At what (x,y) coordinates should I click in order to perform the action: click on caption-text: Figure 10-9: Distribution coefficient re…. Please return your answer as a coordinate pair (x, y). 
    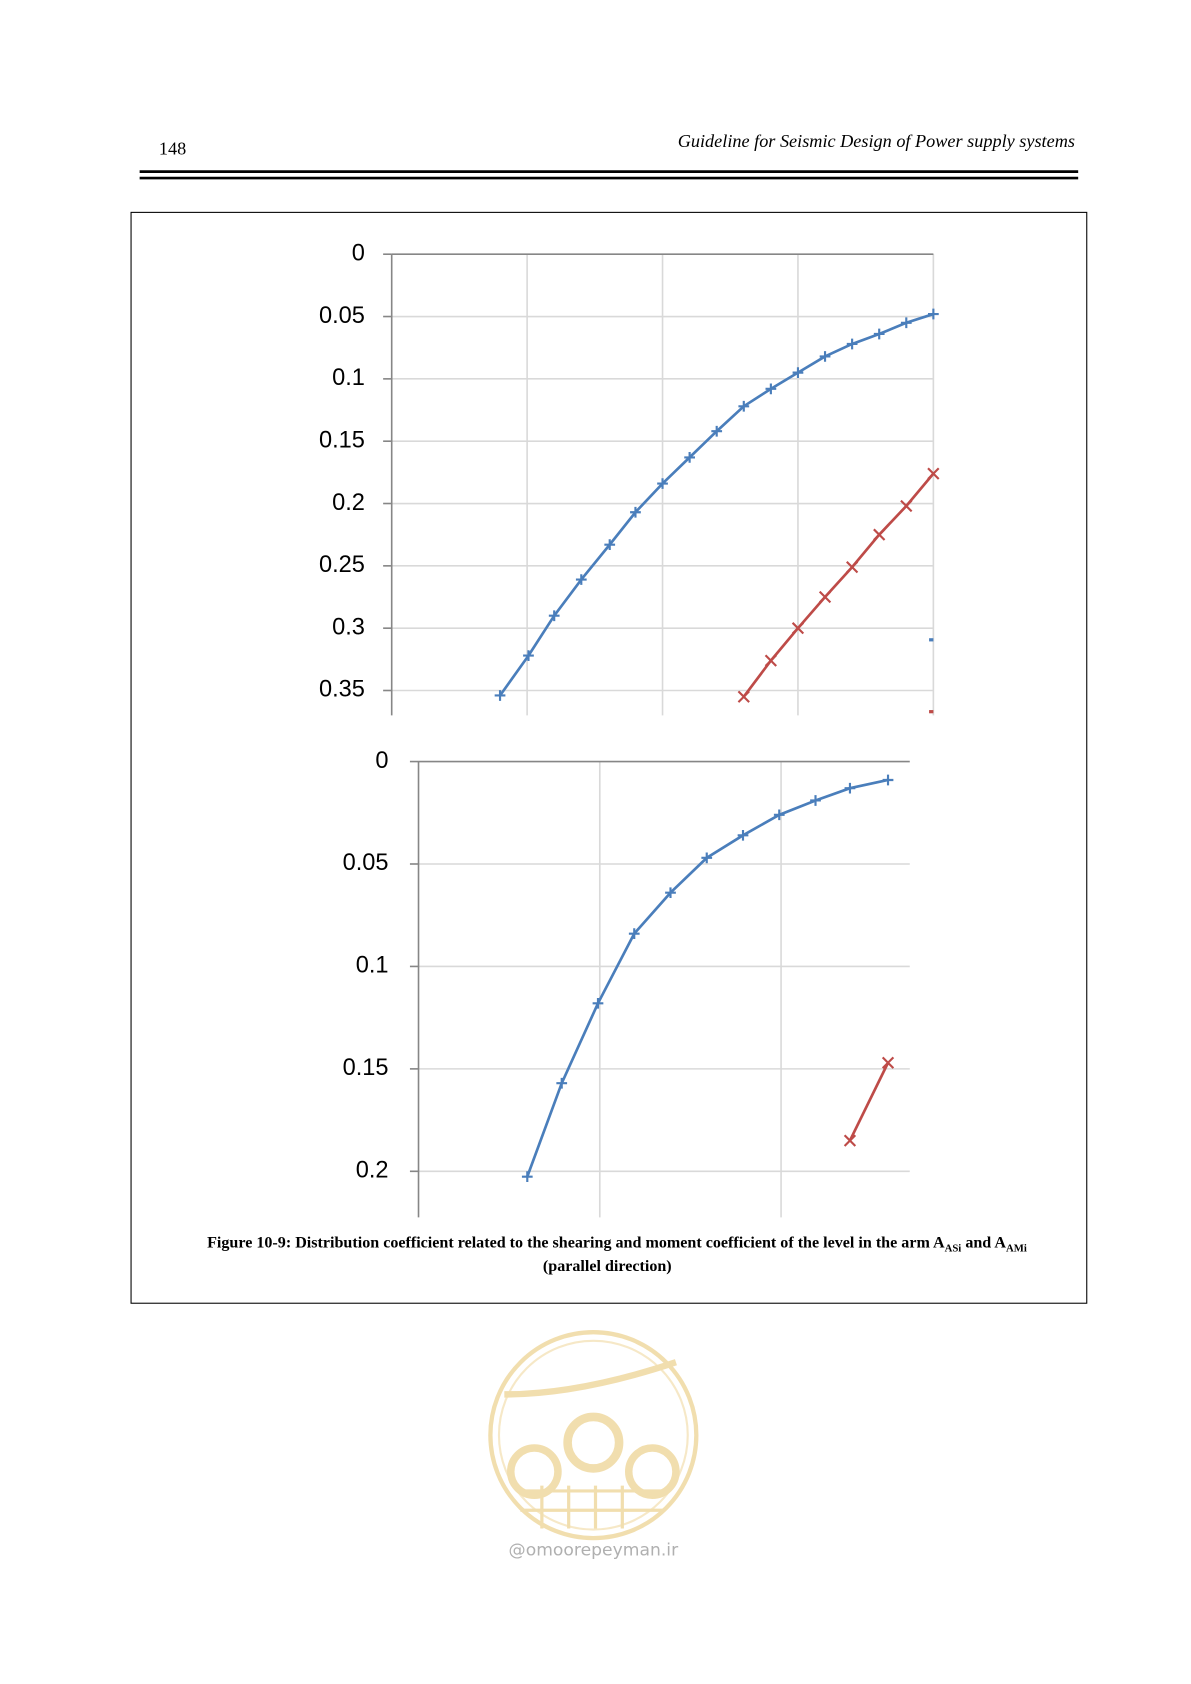
    Looking at the image, I should click on (576, 1242).